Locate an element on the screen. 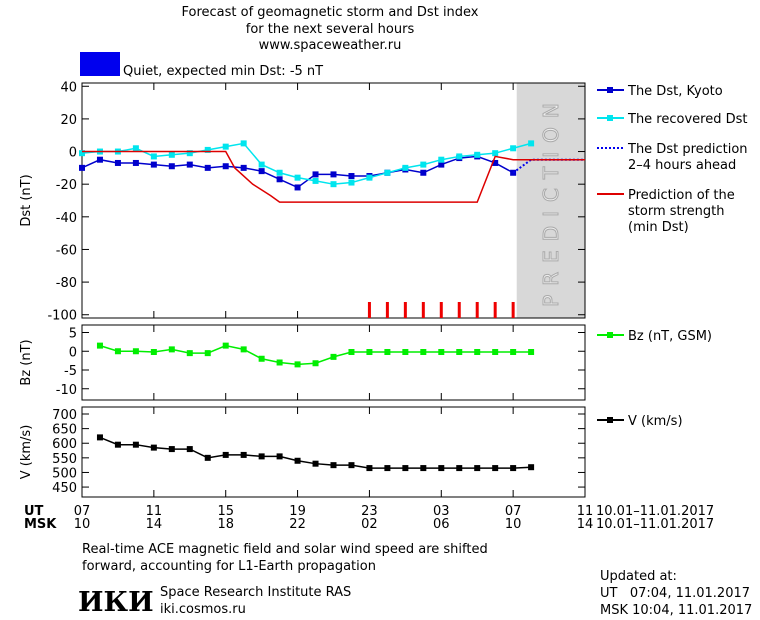  legend-label: V (km/s) is located at coordinates (655, 421).